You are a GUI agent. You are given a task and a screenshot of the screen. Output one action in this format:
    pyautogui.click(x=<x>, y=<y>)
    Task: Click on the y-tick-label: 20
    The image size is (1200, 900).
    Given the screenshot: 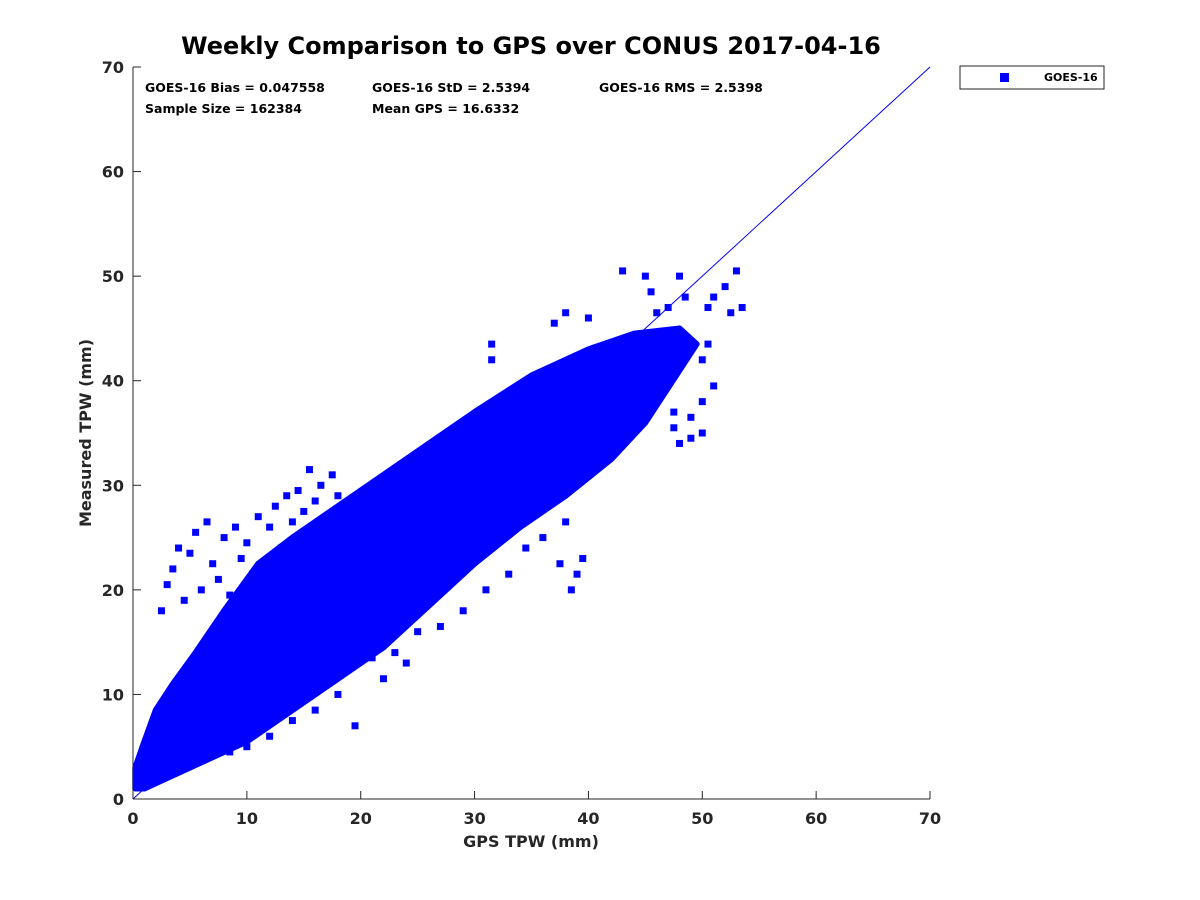 What is the action you would take?
    pyautogui.click(x=113, y=590)
    